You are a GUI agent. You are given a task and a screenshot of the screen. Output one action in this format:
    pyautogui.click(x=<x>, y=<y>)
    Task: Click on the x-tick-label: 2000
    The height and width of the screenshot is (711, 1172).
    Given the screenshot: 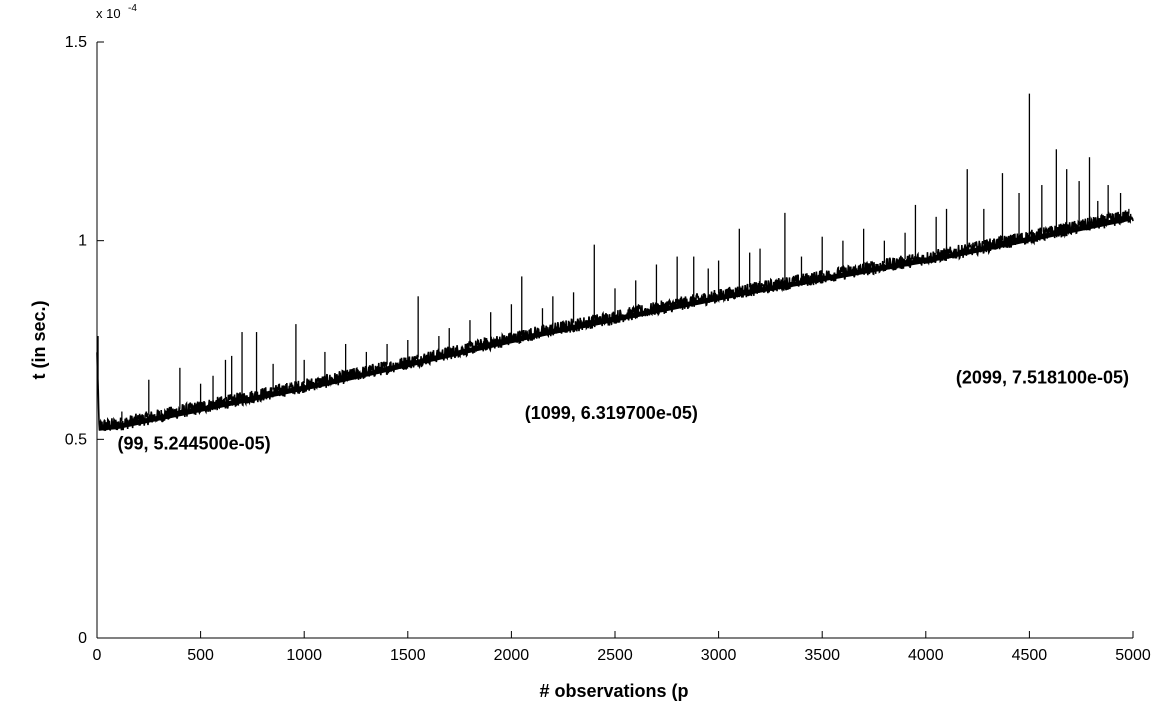 What is the action you would take?
    pyautogui.click(x=512, y=655)
    